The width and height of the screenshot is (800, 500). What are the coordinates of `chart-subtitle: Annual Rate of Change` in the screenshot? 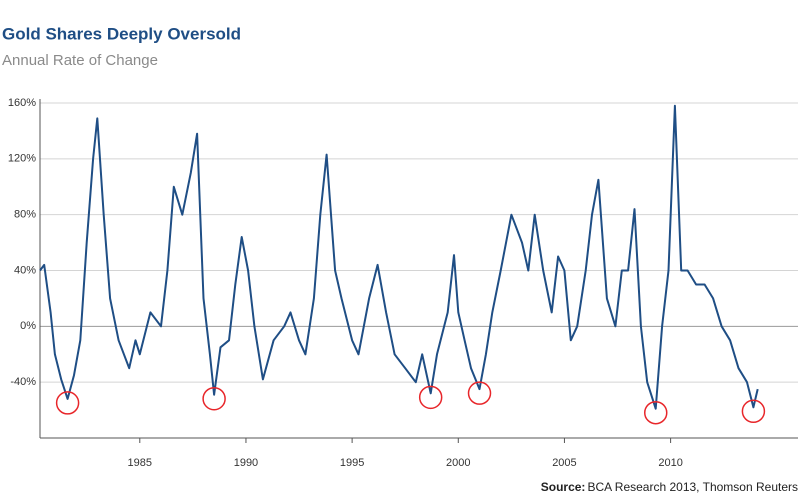 It's located at (80, 60).